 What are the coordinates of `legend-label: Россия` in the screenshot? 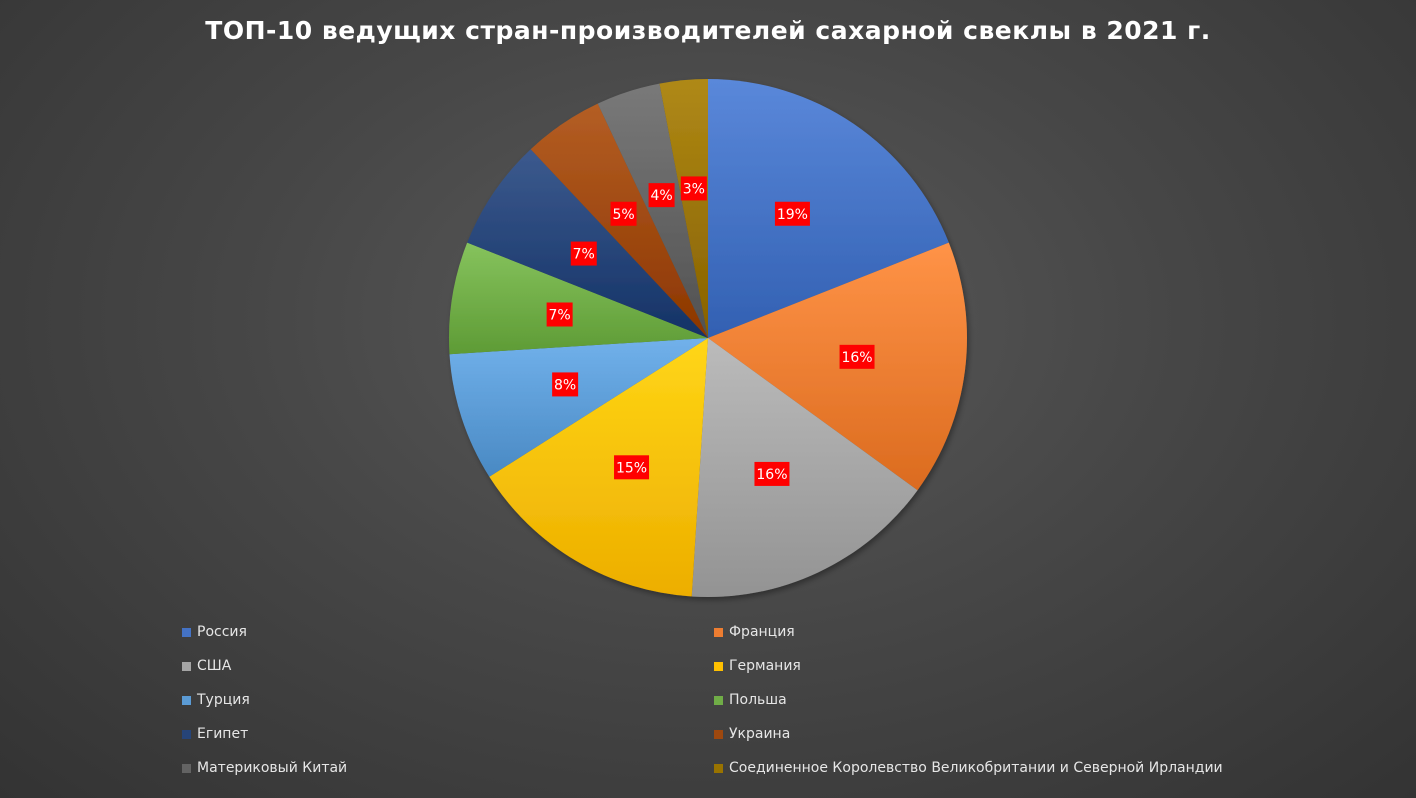 It's located at (222, 632).